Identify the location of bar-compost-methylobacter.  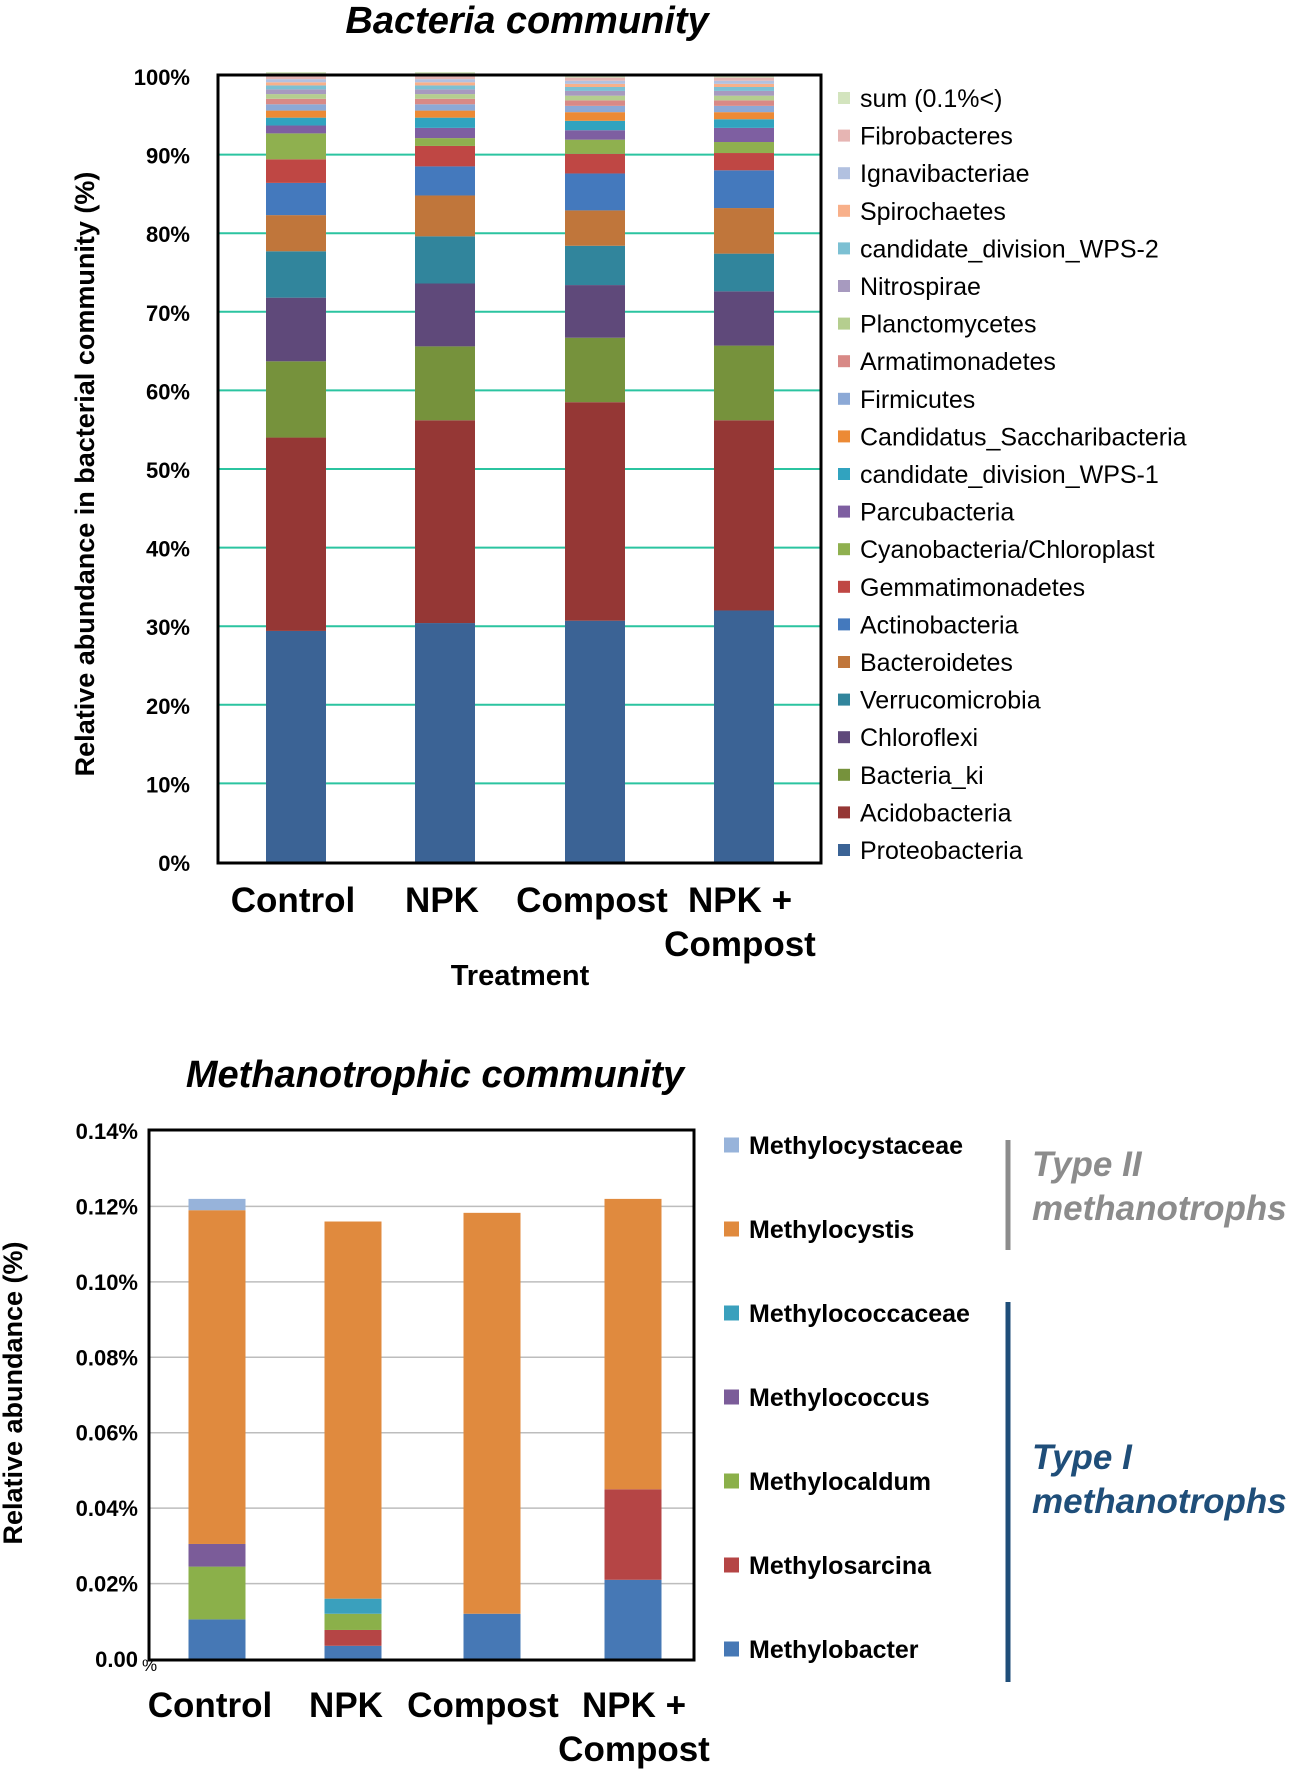
(492, 1636).